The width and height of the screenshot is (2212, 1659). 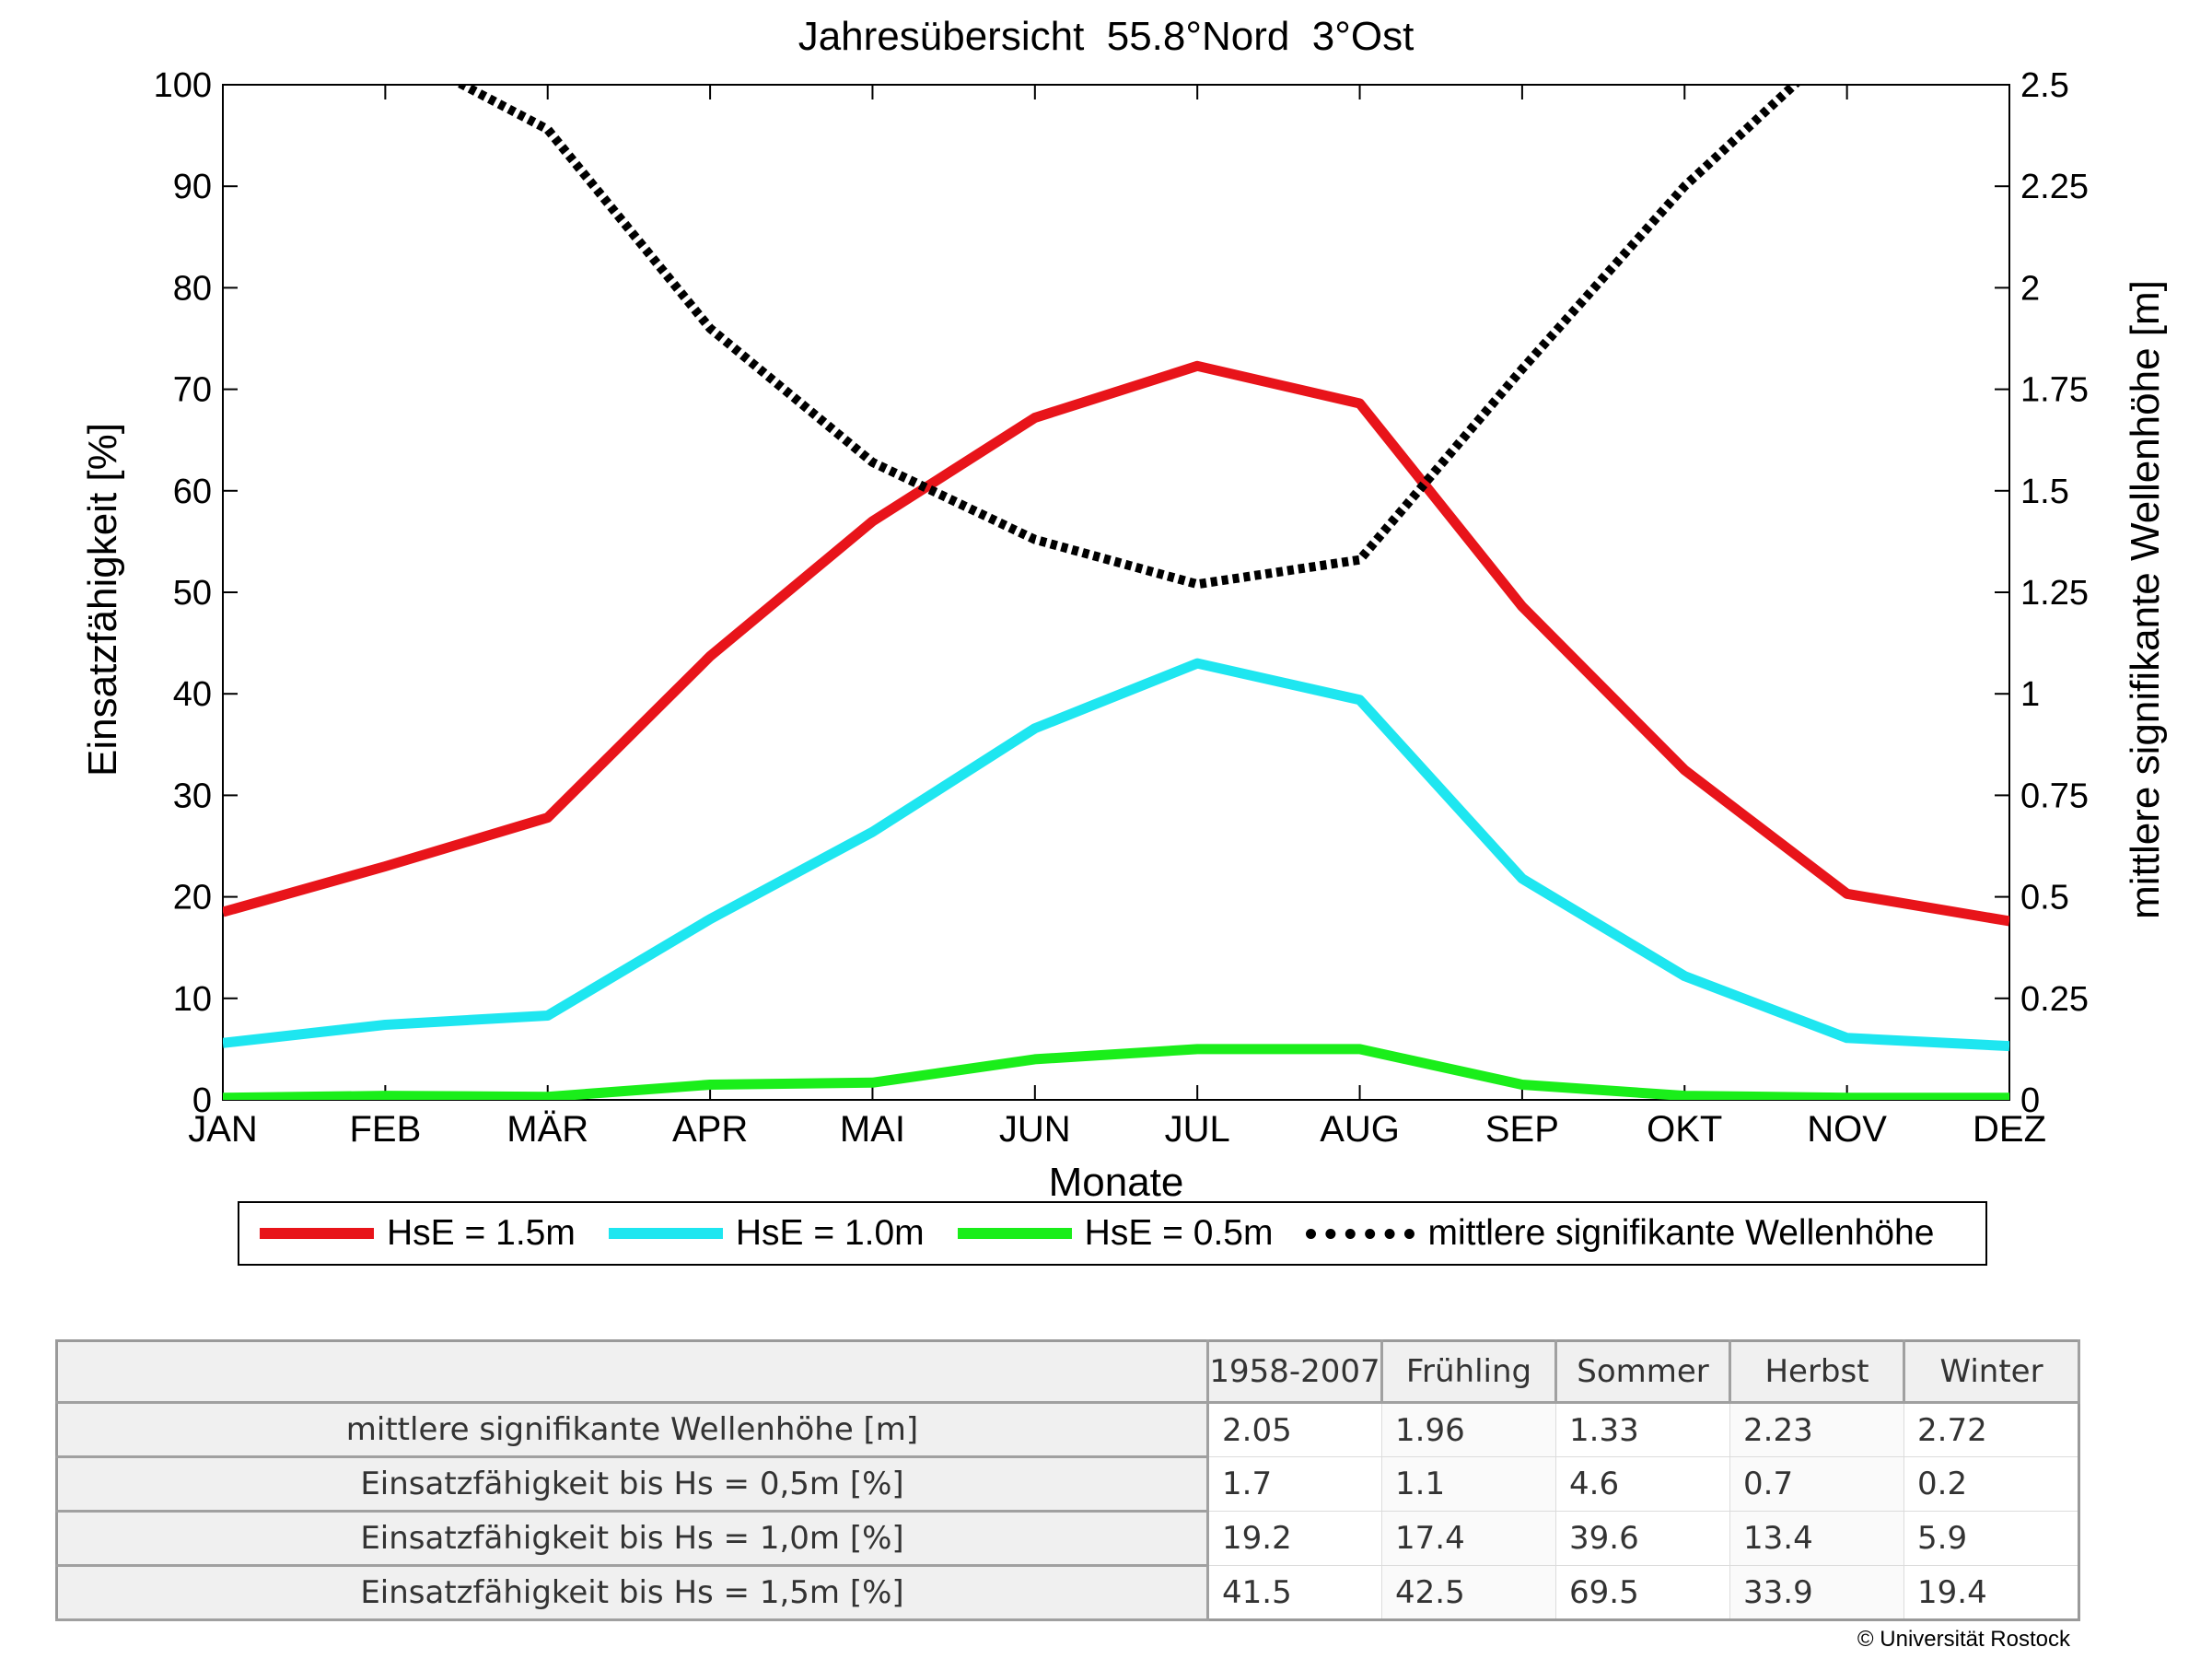 I want to click on table-cell: 0.2, so click(x=1991, y=1484).